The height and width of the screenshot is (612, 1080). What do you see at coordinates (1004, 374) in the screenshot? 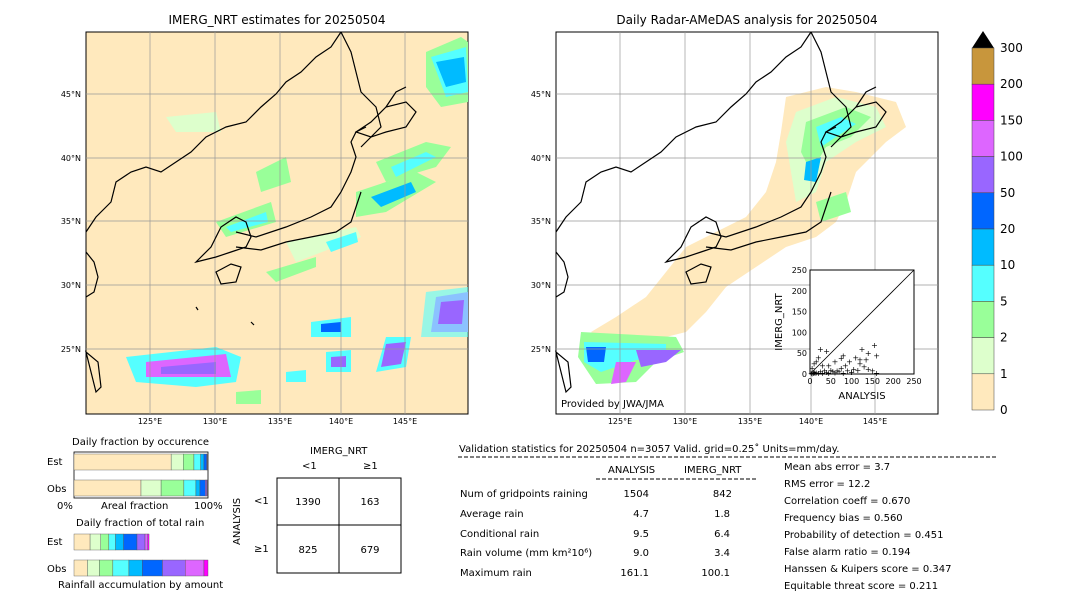
I see `colorbar-label: 1` at bounding box center [1004, 374].